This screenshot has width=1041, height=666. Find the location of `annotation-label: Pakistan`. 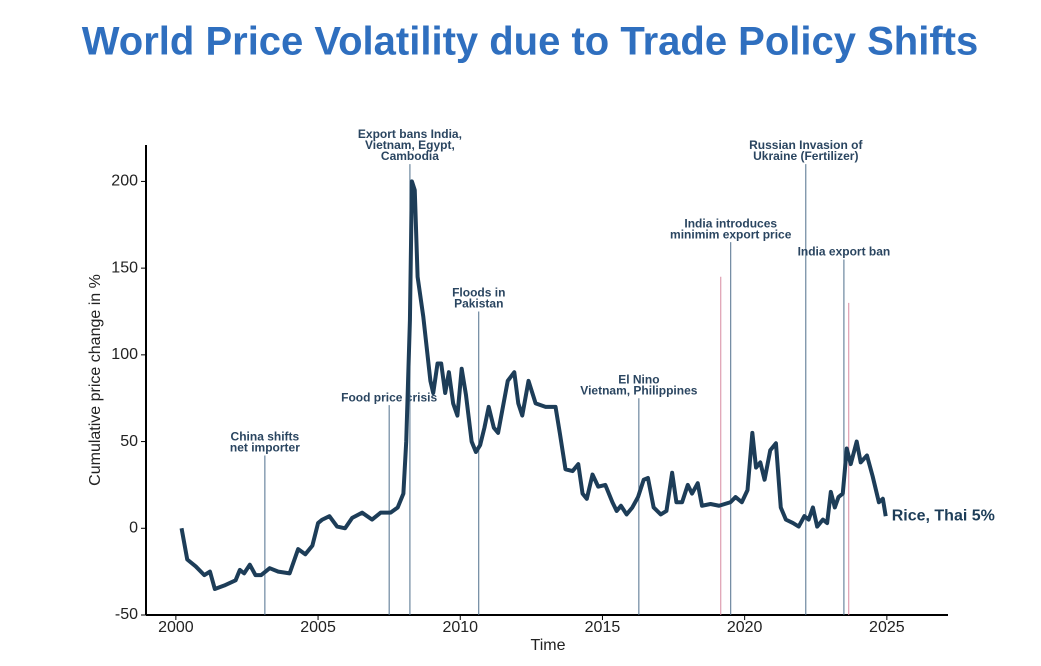

annotation-label: Pakistan is located at coordinates (478, 304).